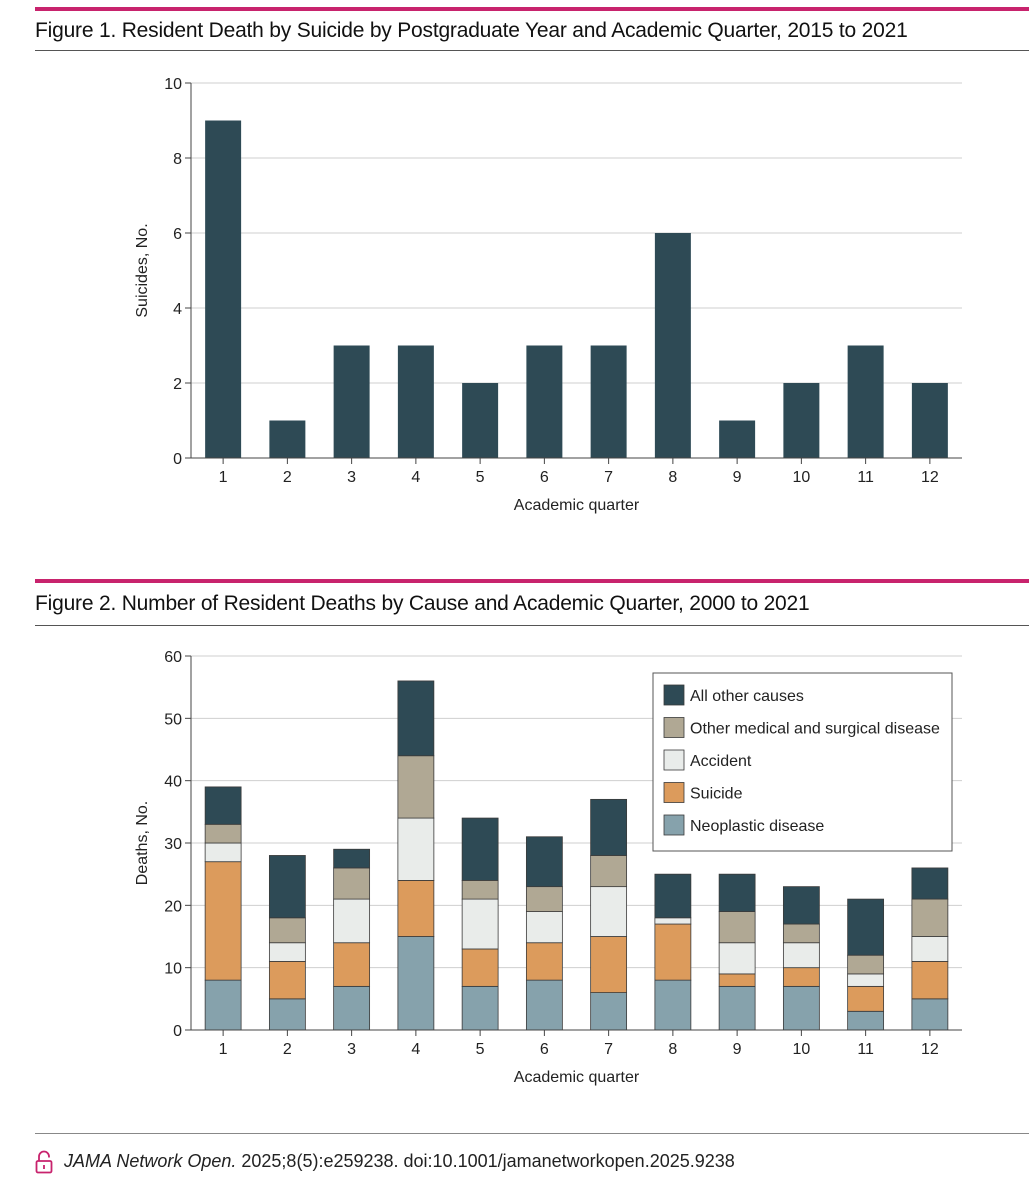 This screenshot has width=1029, height=1200. Describe the element at coordinates (747, 696) in the screenshot. I see `fig2-legend-label-all-other-causes: All other causes` at that location.